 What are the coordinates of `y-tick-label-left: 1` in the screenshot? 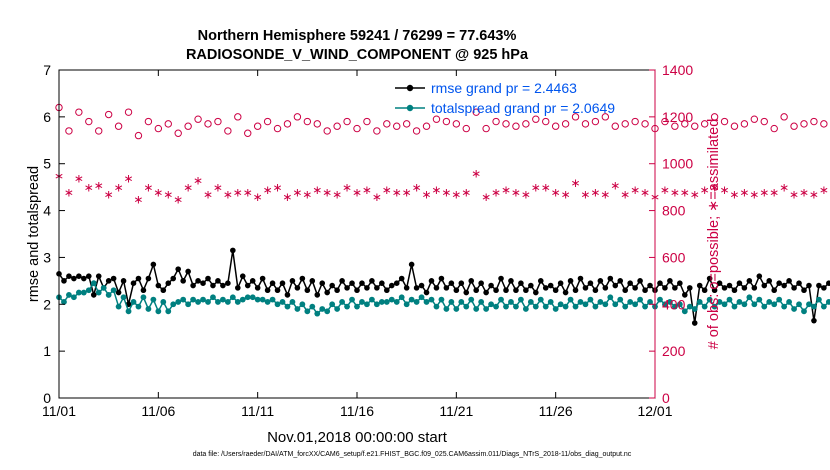 It's located at (47, 351).